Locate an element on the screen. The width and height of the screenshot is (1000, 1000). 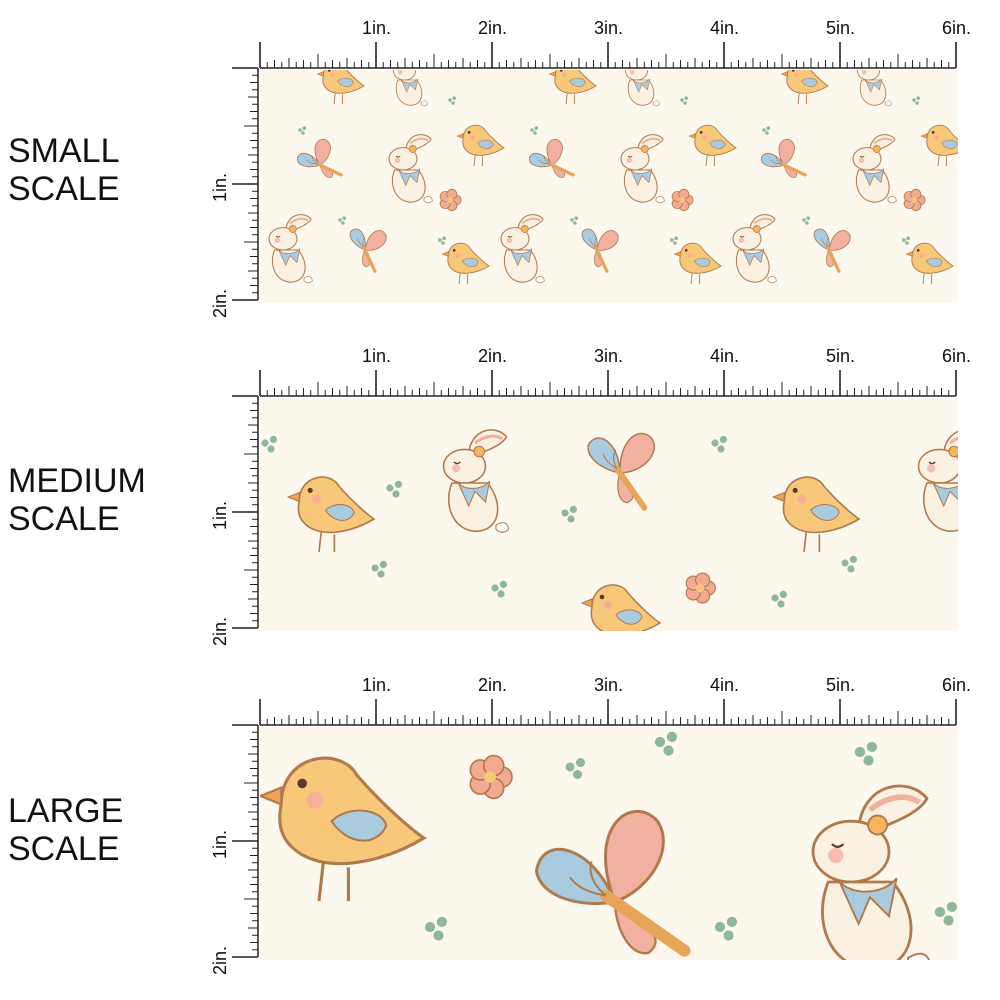
medium-scale-label-line1: MEDIUM is located at coordinates (77, 481).